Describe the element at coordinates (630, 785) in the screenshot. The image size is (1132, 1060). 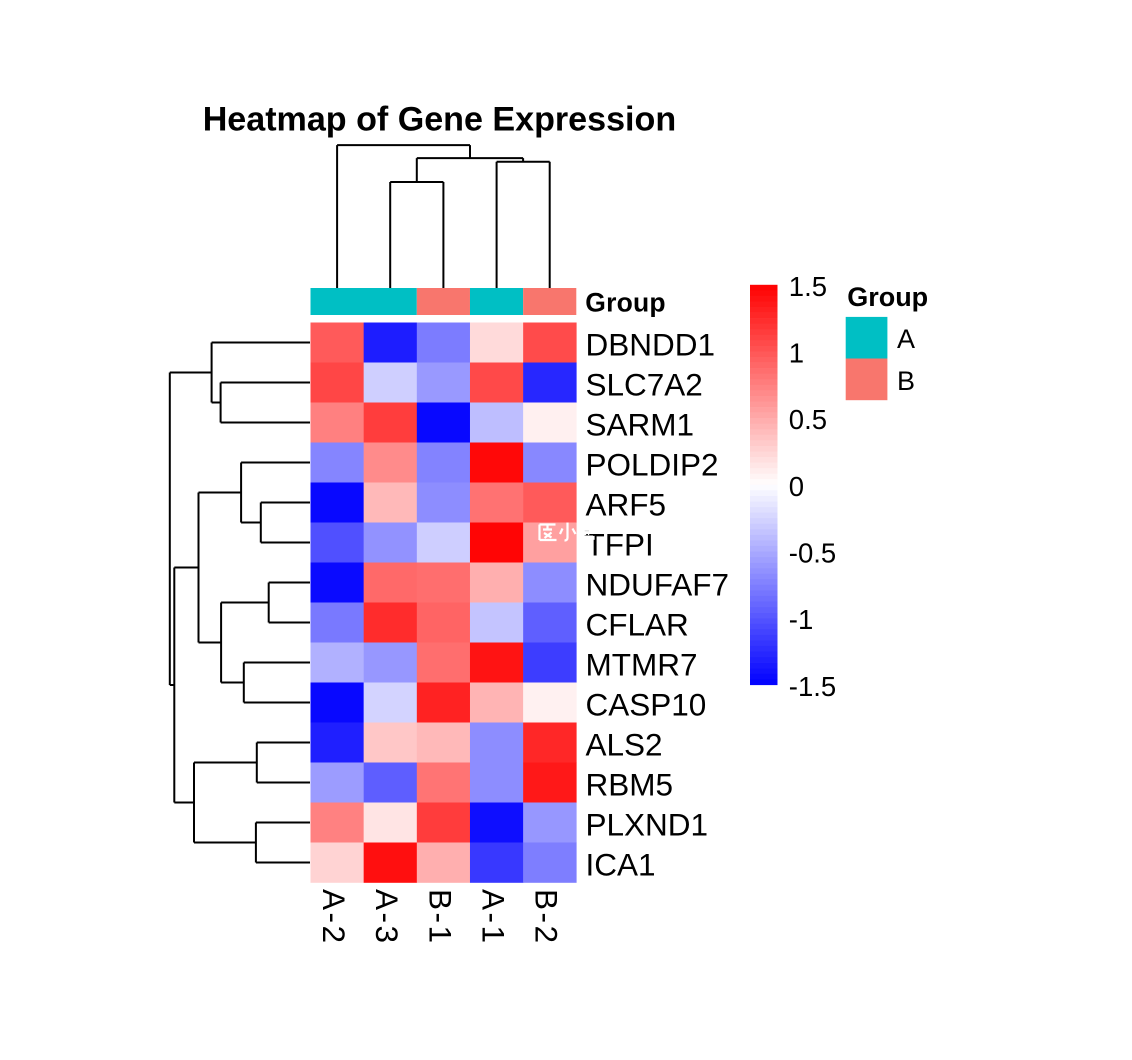
I see `svg-text: RBM5` at that location.